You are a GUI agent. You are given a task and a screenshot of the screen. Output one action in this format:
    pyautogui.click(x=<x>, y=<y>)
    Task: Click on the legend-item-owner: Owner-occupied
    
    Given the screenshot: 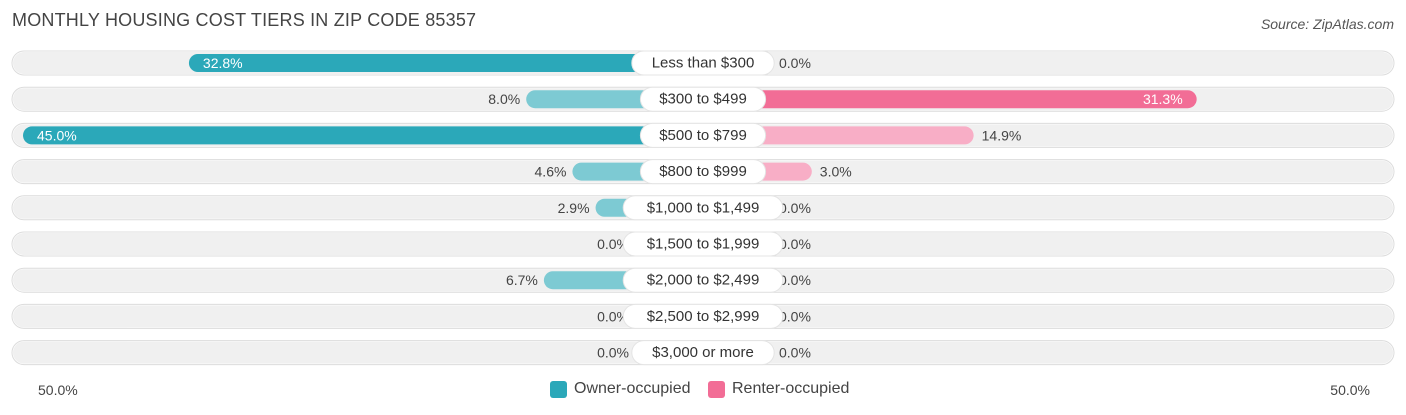 What is the action you would take?
    pyautogui.click(x=620, y=389)
    